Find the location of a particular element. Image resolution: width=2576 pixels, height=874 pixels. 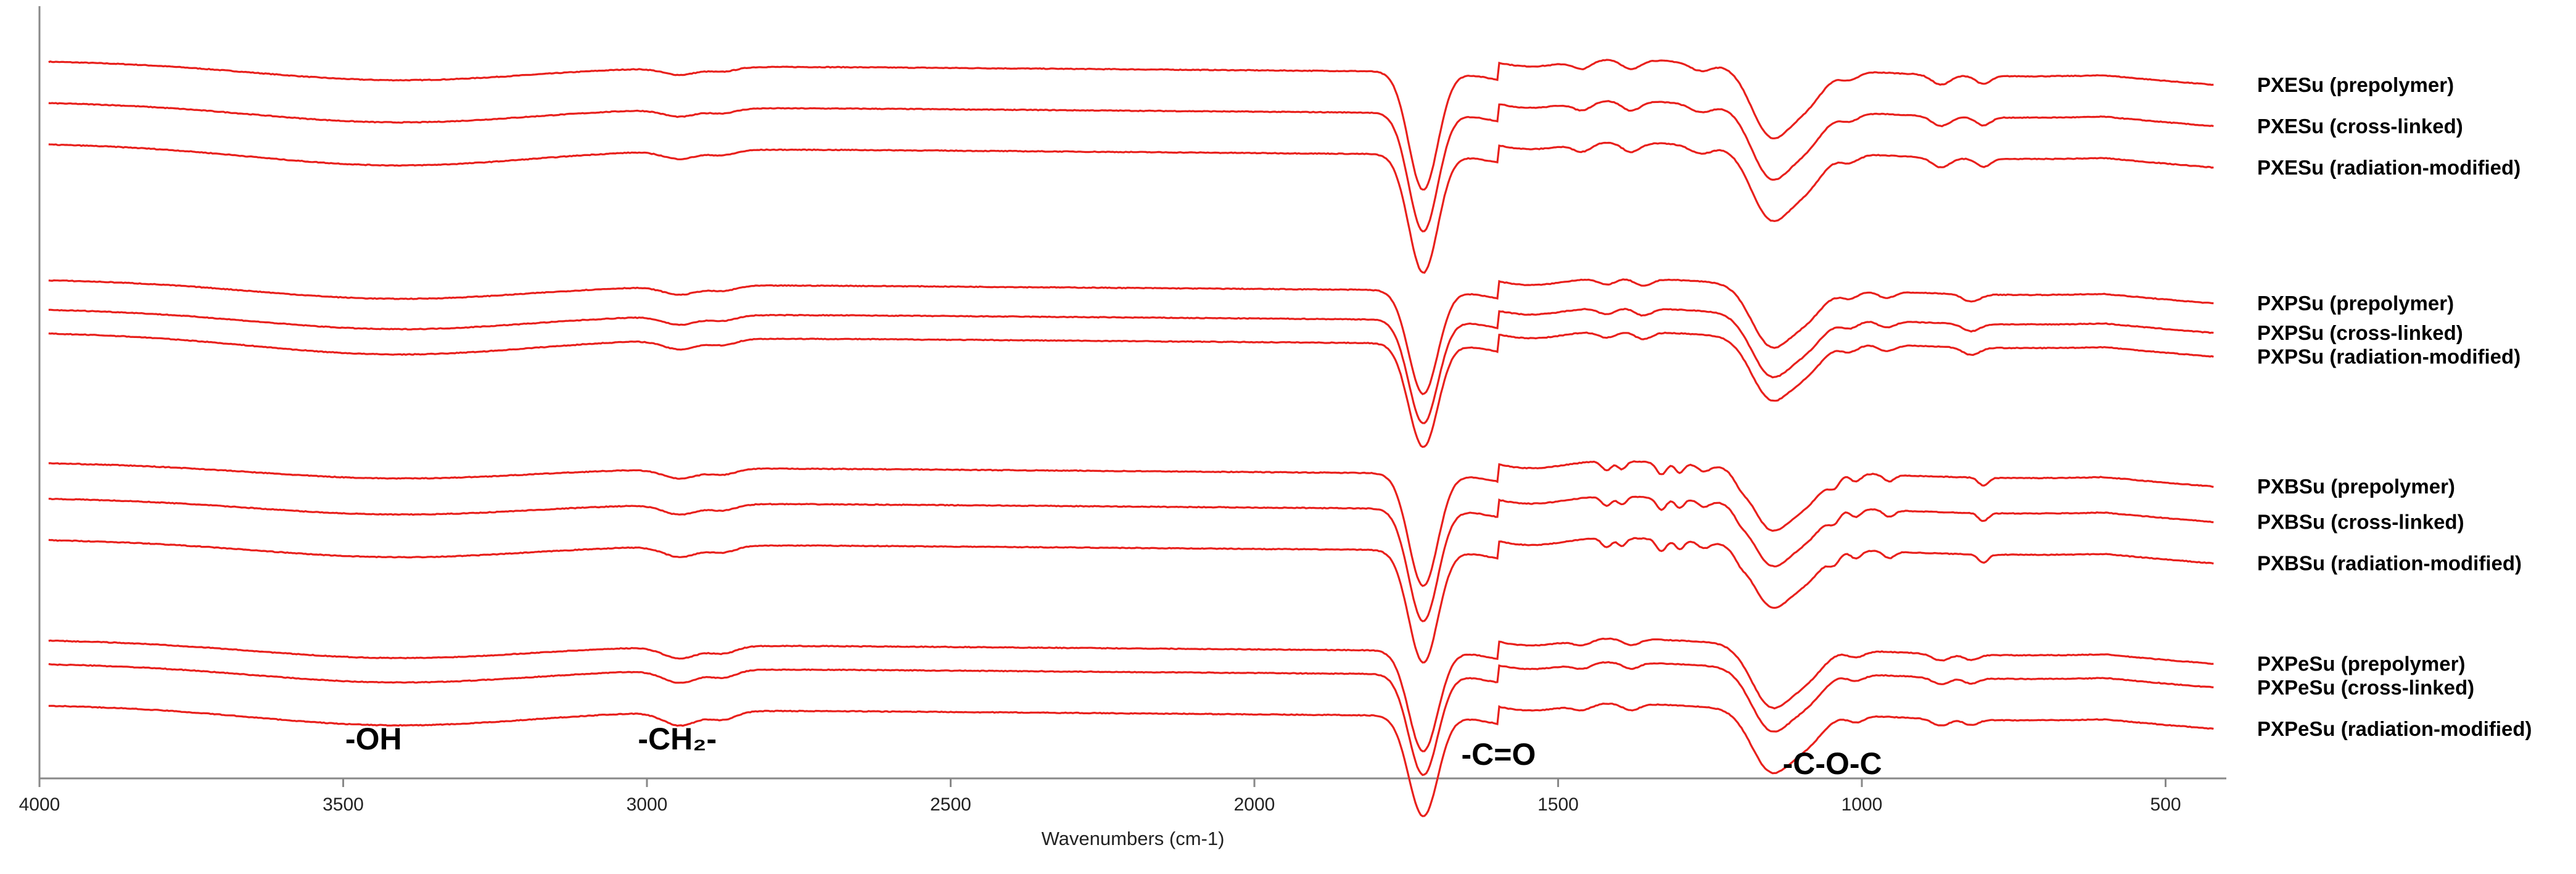

series-label: PXBSu (cross-linked) is located at coordinates (2360, 522).